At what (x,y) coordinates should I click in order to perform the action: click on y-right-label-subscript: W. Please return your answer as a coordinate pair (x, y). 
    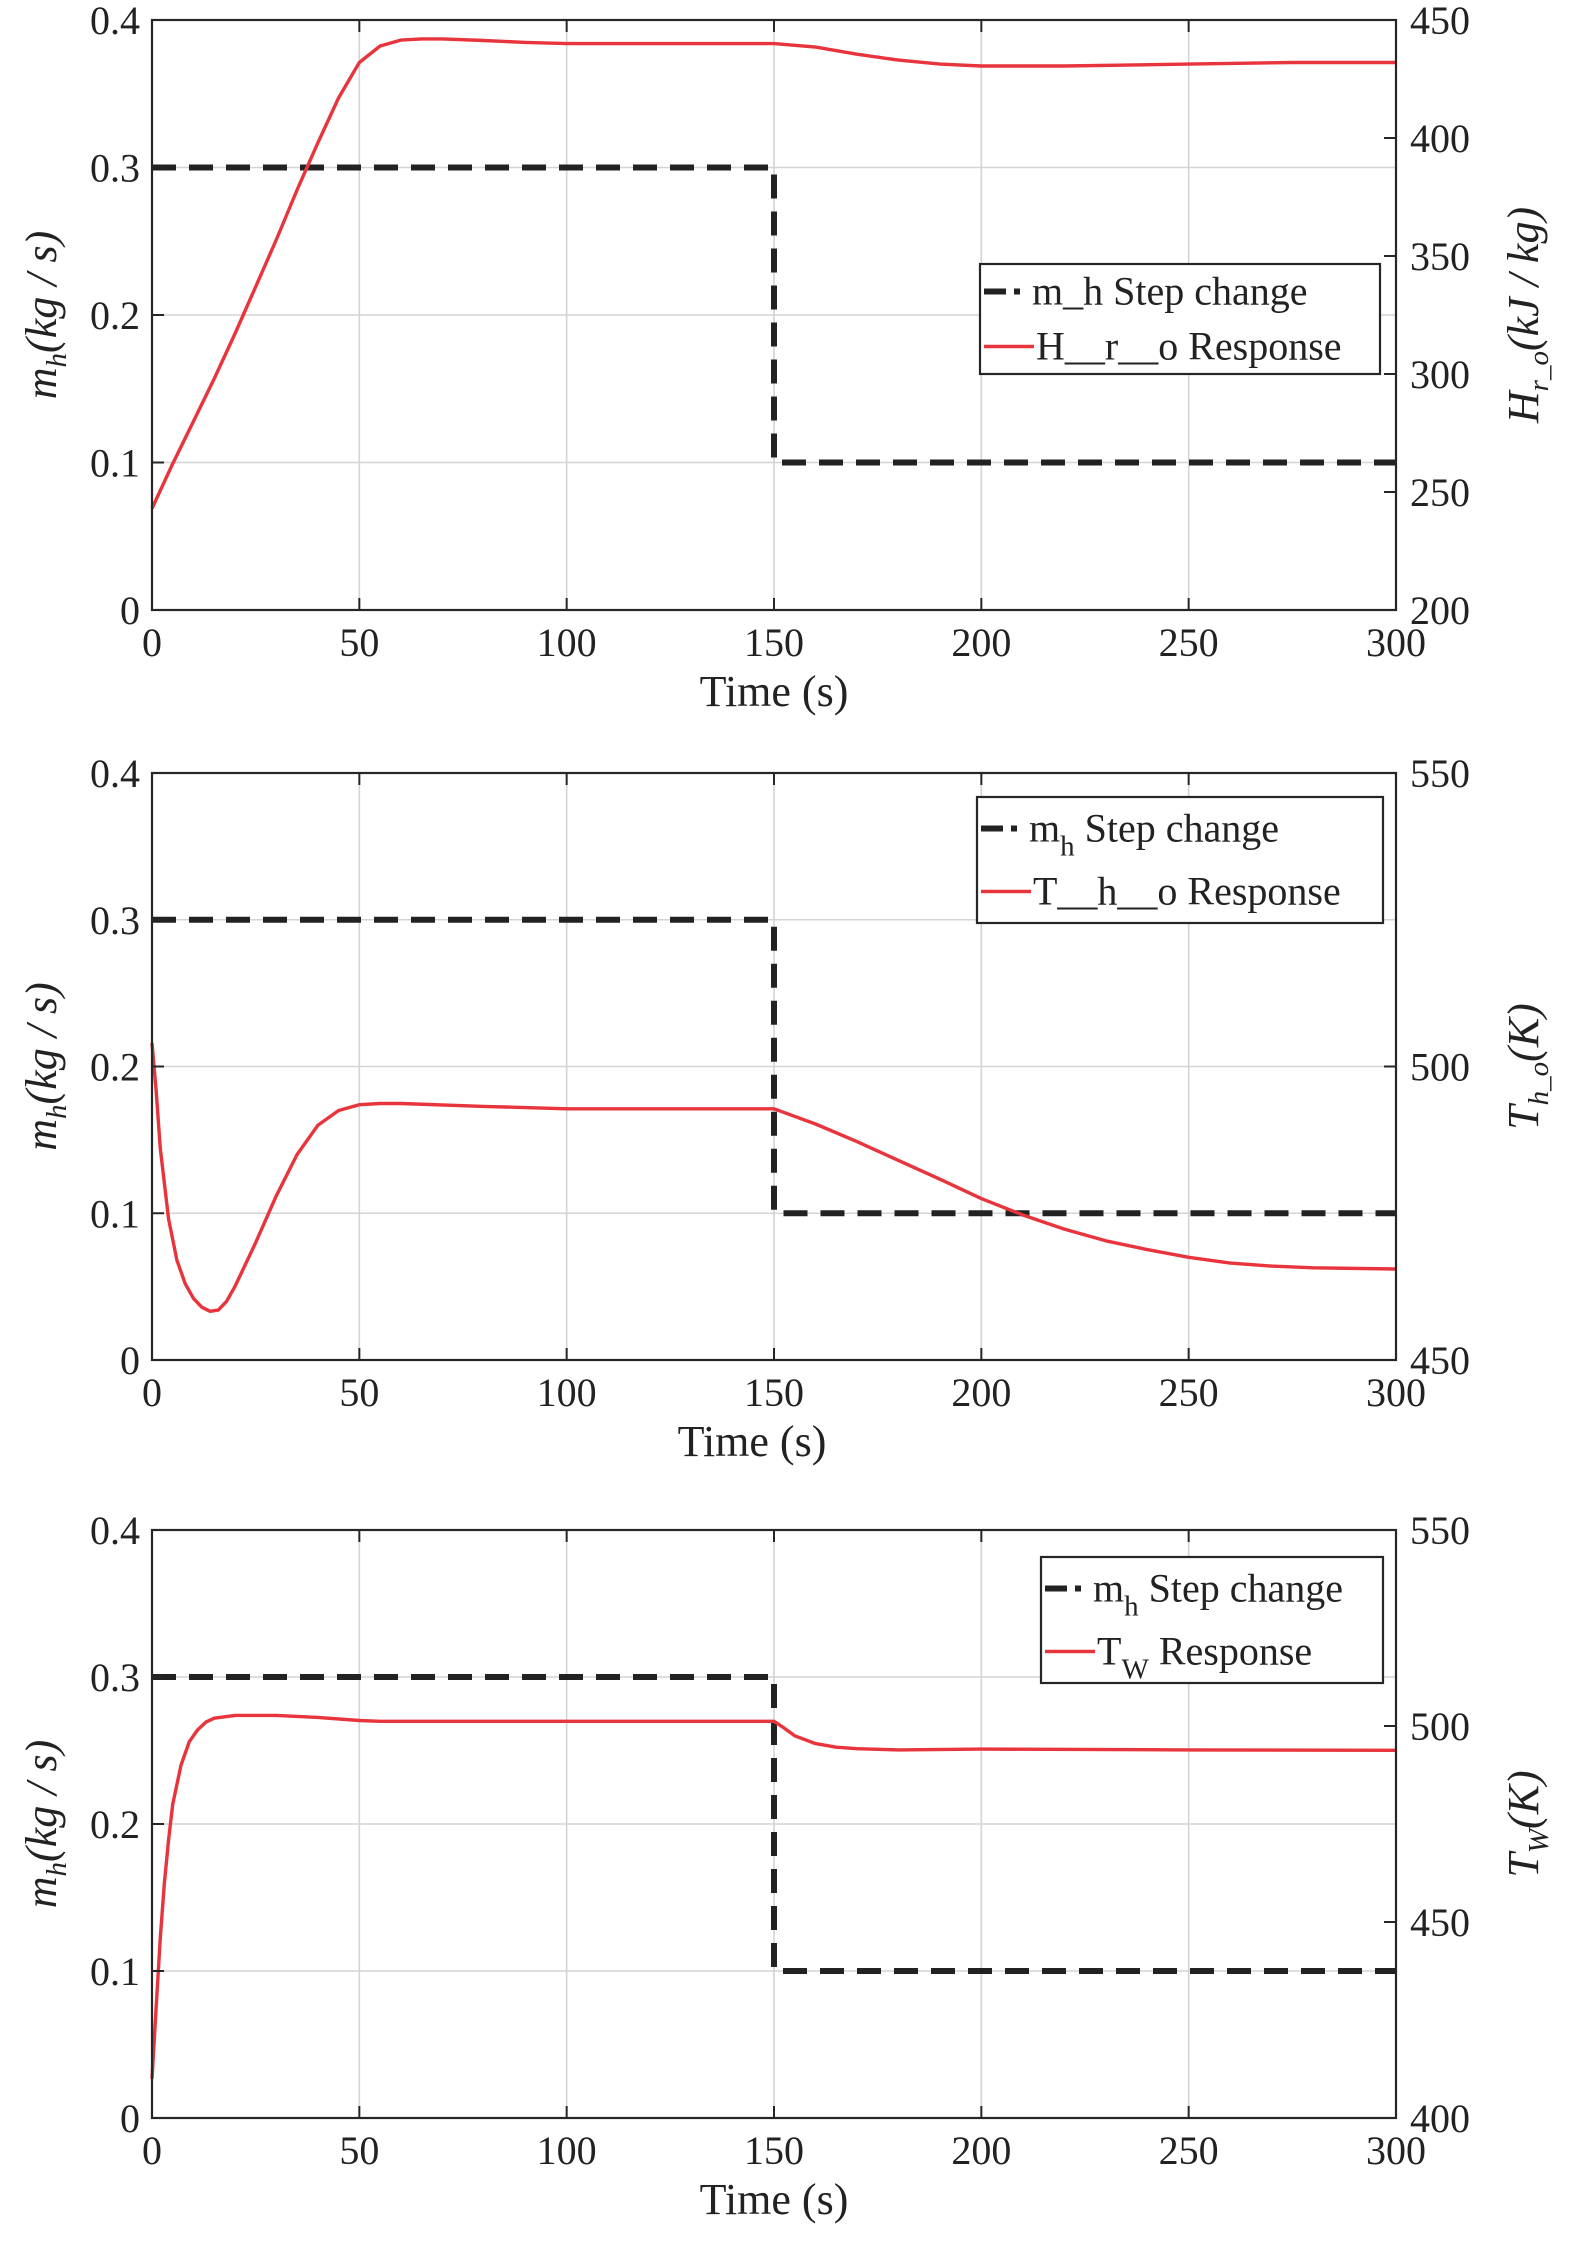
    Looking at the image, I should click on (1539, 1839).